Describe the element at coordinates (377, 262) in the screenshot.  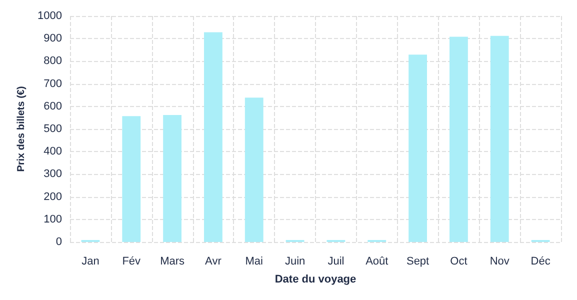
I see `x-tick-label: Août` at that location.